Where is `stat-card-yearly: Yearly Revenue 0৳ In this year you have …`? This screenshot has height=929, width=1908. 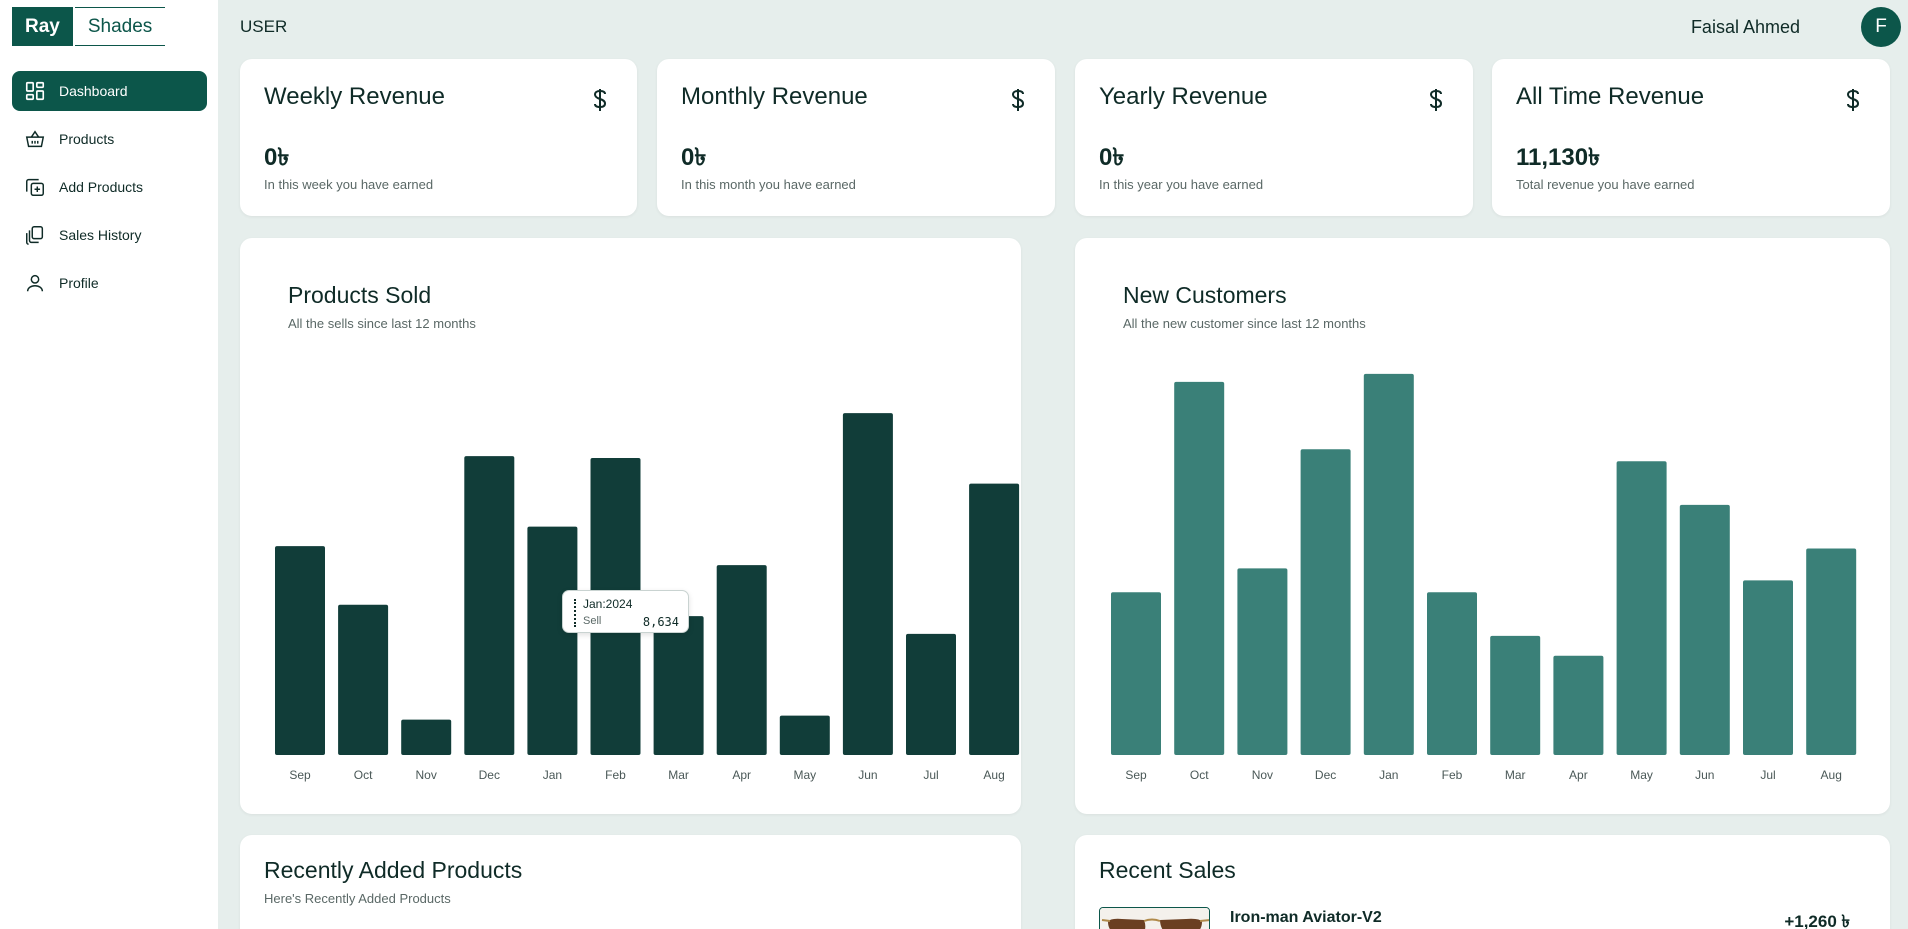
stat-card-yearly: Yearly Revenue 0৳ In this year you have … is located at coordinates (1274, 137).